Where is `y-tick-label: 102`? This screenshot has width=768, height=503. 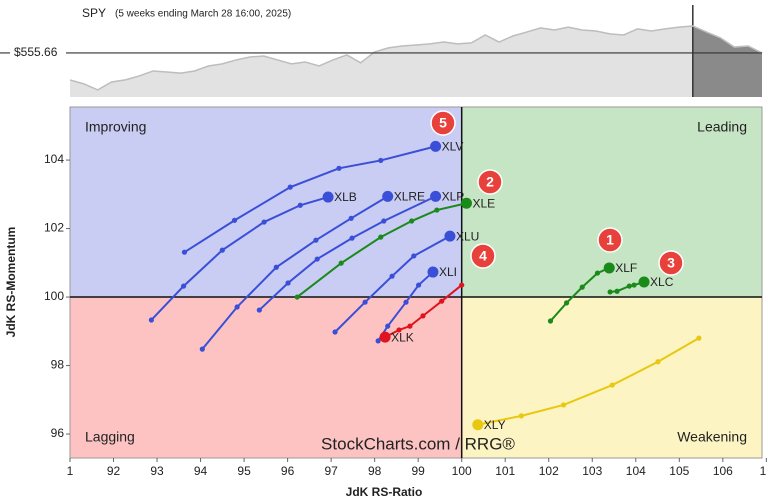
y-tick-label: 102 is located at coordinates (54, 228).